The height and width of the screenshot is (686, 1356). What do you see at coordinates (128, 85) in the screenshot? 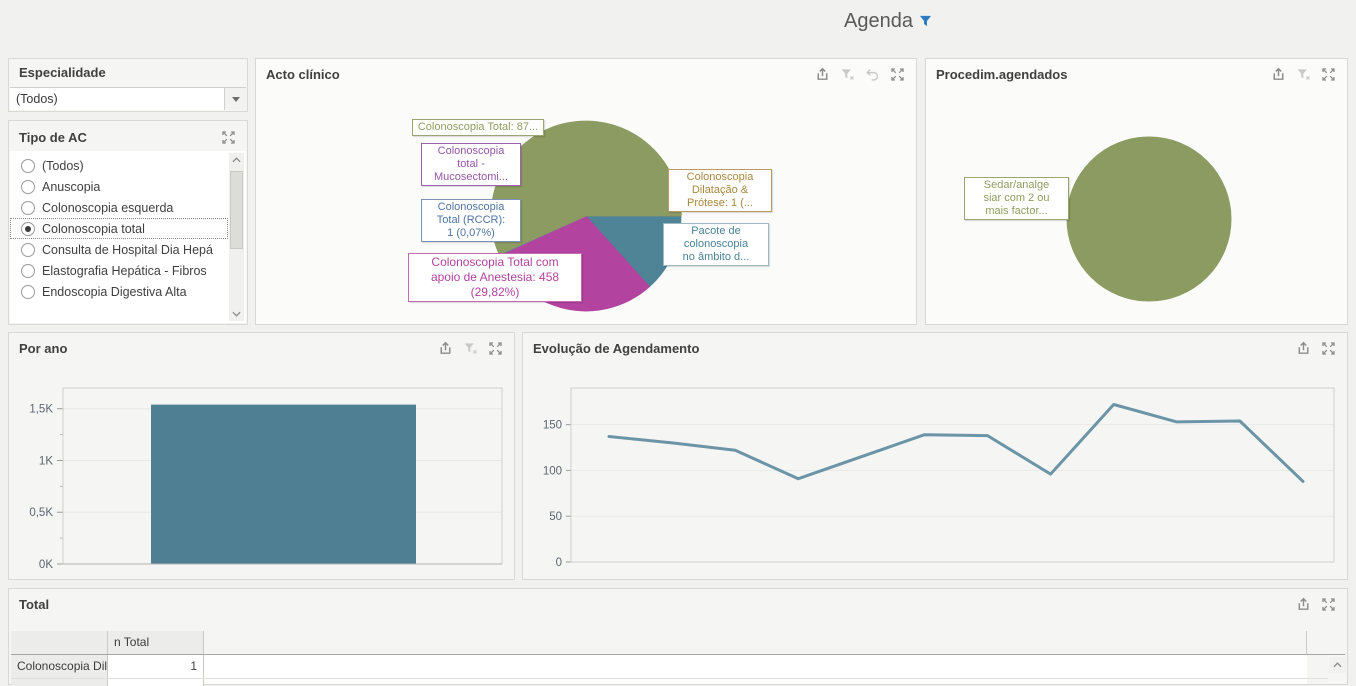
I see `panel-especialidade: Especialidade (Todos)` at bounding box center [128, 85].